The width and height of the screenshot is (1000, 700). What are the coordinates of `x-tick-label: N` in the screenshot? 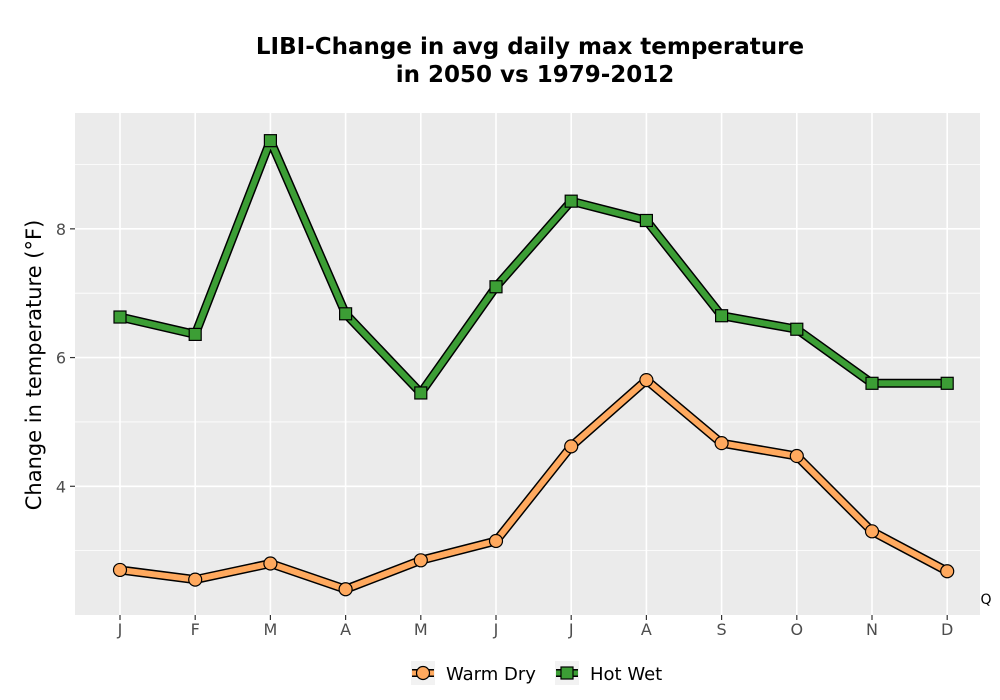 It's located at (872, 629).